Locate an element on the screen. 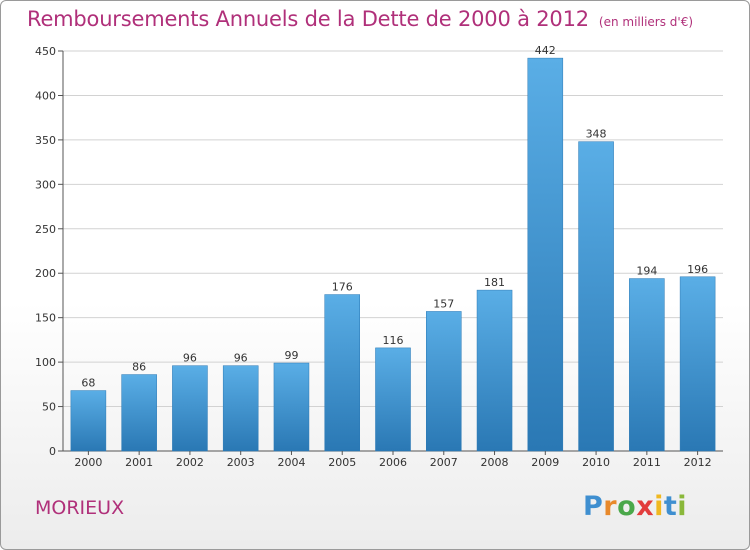 Image resolution: width=750 pixels, height=550 pixels. y-tick-label: 150 is located at coordinates (45, 318).